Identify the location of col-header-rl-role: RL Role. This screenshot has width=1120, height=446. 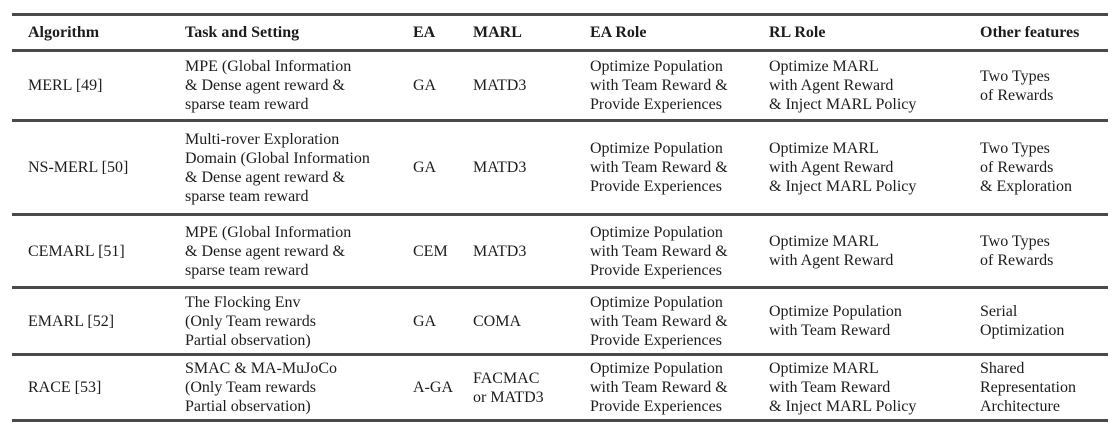
(797, 32).